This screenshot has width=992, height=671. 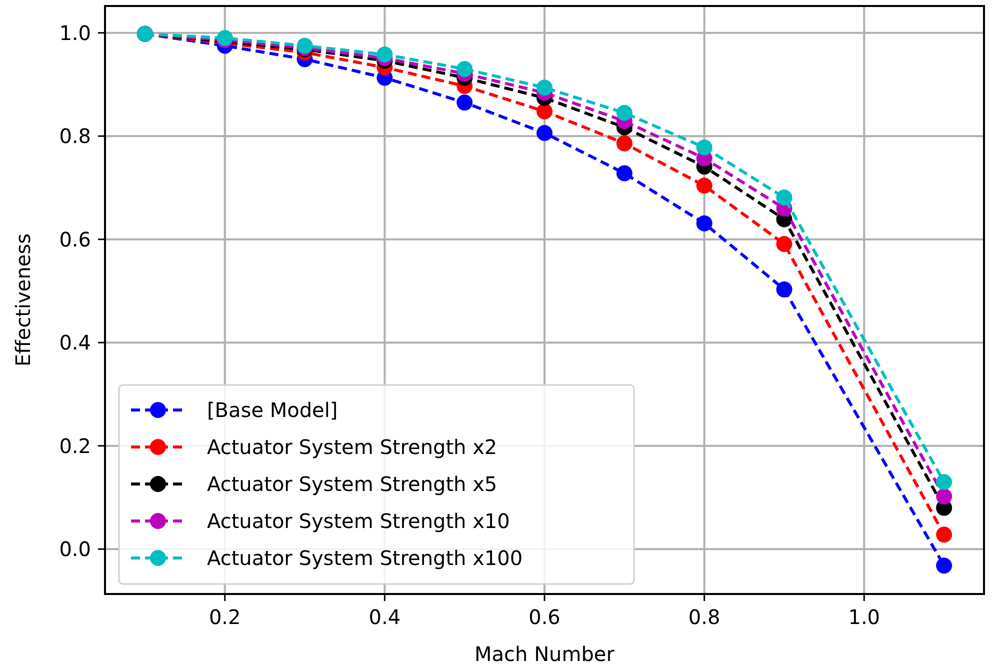 What do you see at coordinates (75, 342) in the screenshot?
I see `y-tick-label: 0.4` at bounding box center [75, 342].